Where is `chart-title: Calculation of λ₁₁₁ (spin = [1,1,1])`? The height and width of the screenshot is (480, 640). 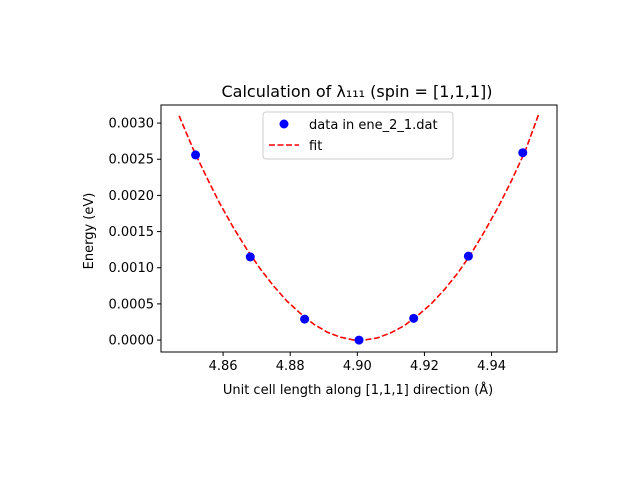
chart-title: Calculation of λ₁₁₁ (spin = [1,1,1]) is located at coordinates (357, 91).